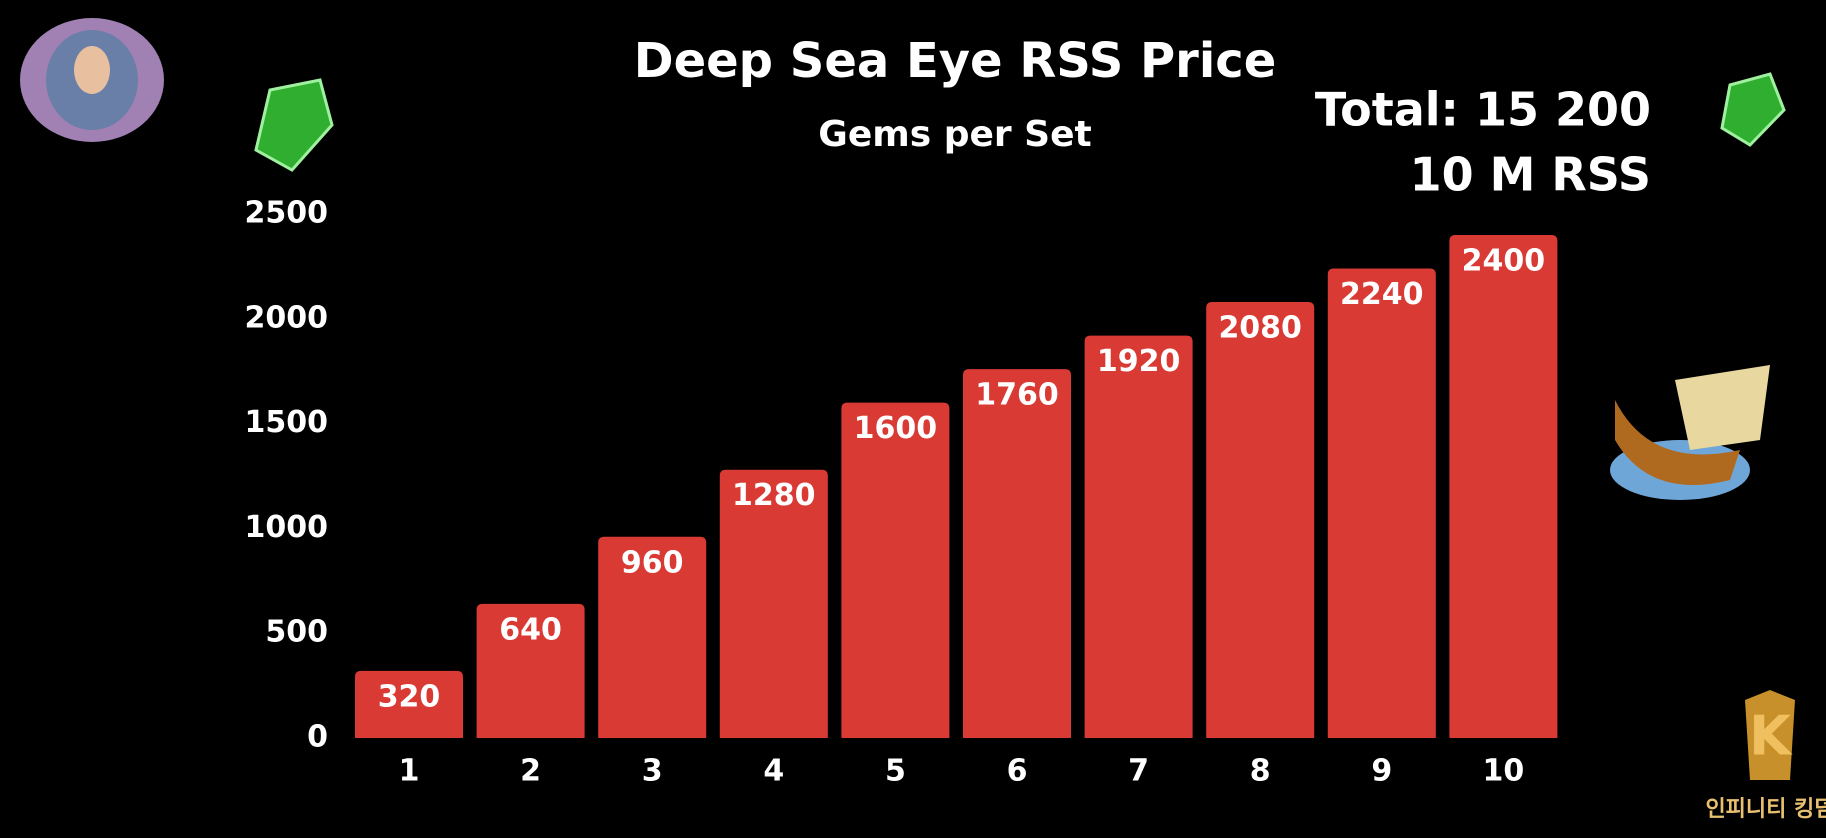 This screenshot has width=1826, height=838. What do you see at coordinates (287, 213) in the screenshot?
I see `y-tick-label: 2500` at bounding box center [287, 213].